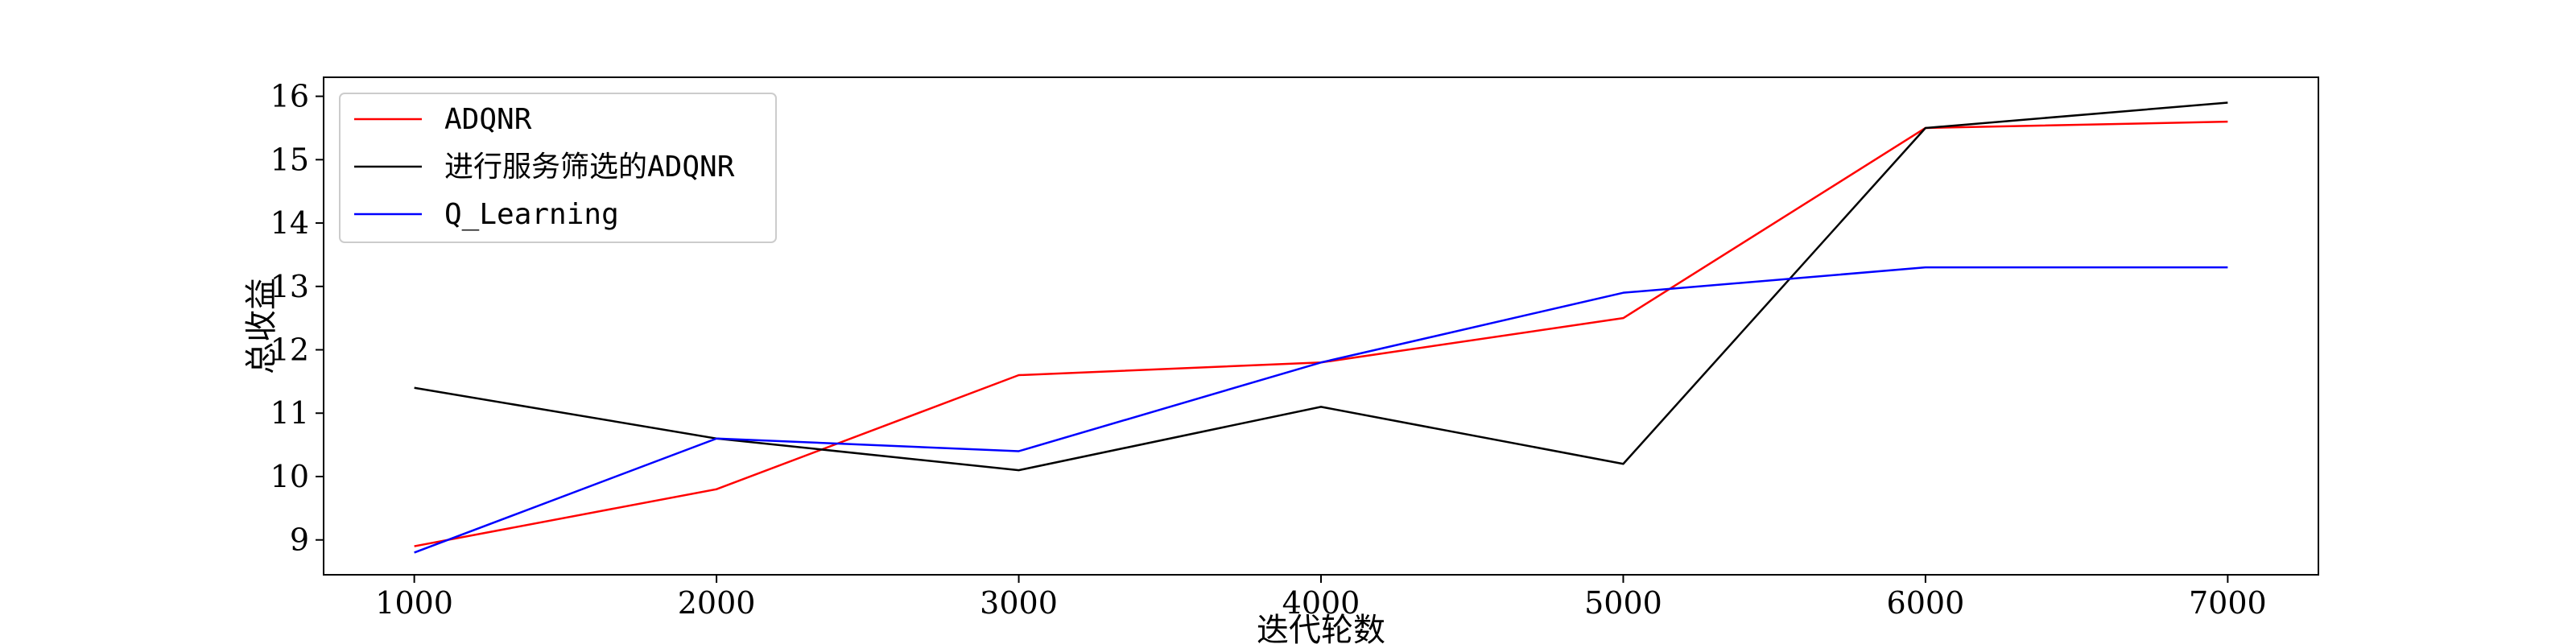 The height and width of the screenshot is (644, 2576). I want to click on y-axis-ticks: 9 10 11 12 13 14 15 16, so click(297, 318).